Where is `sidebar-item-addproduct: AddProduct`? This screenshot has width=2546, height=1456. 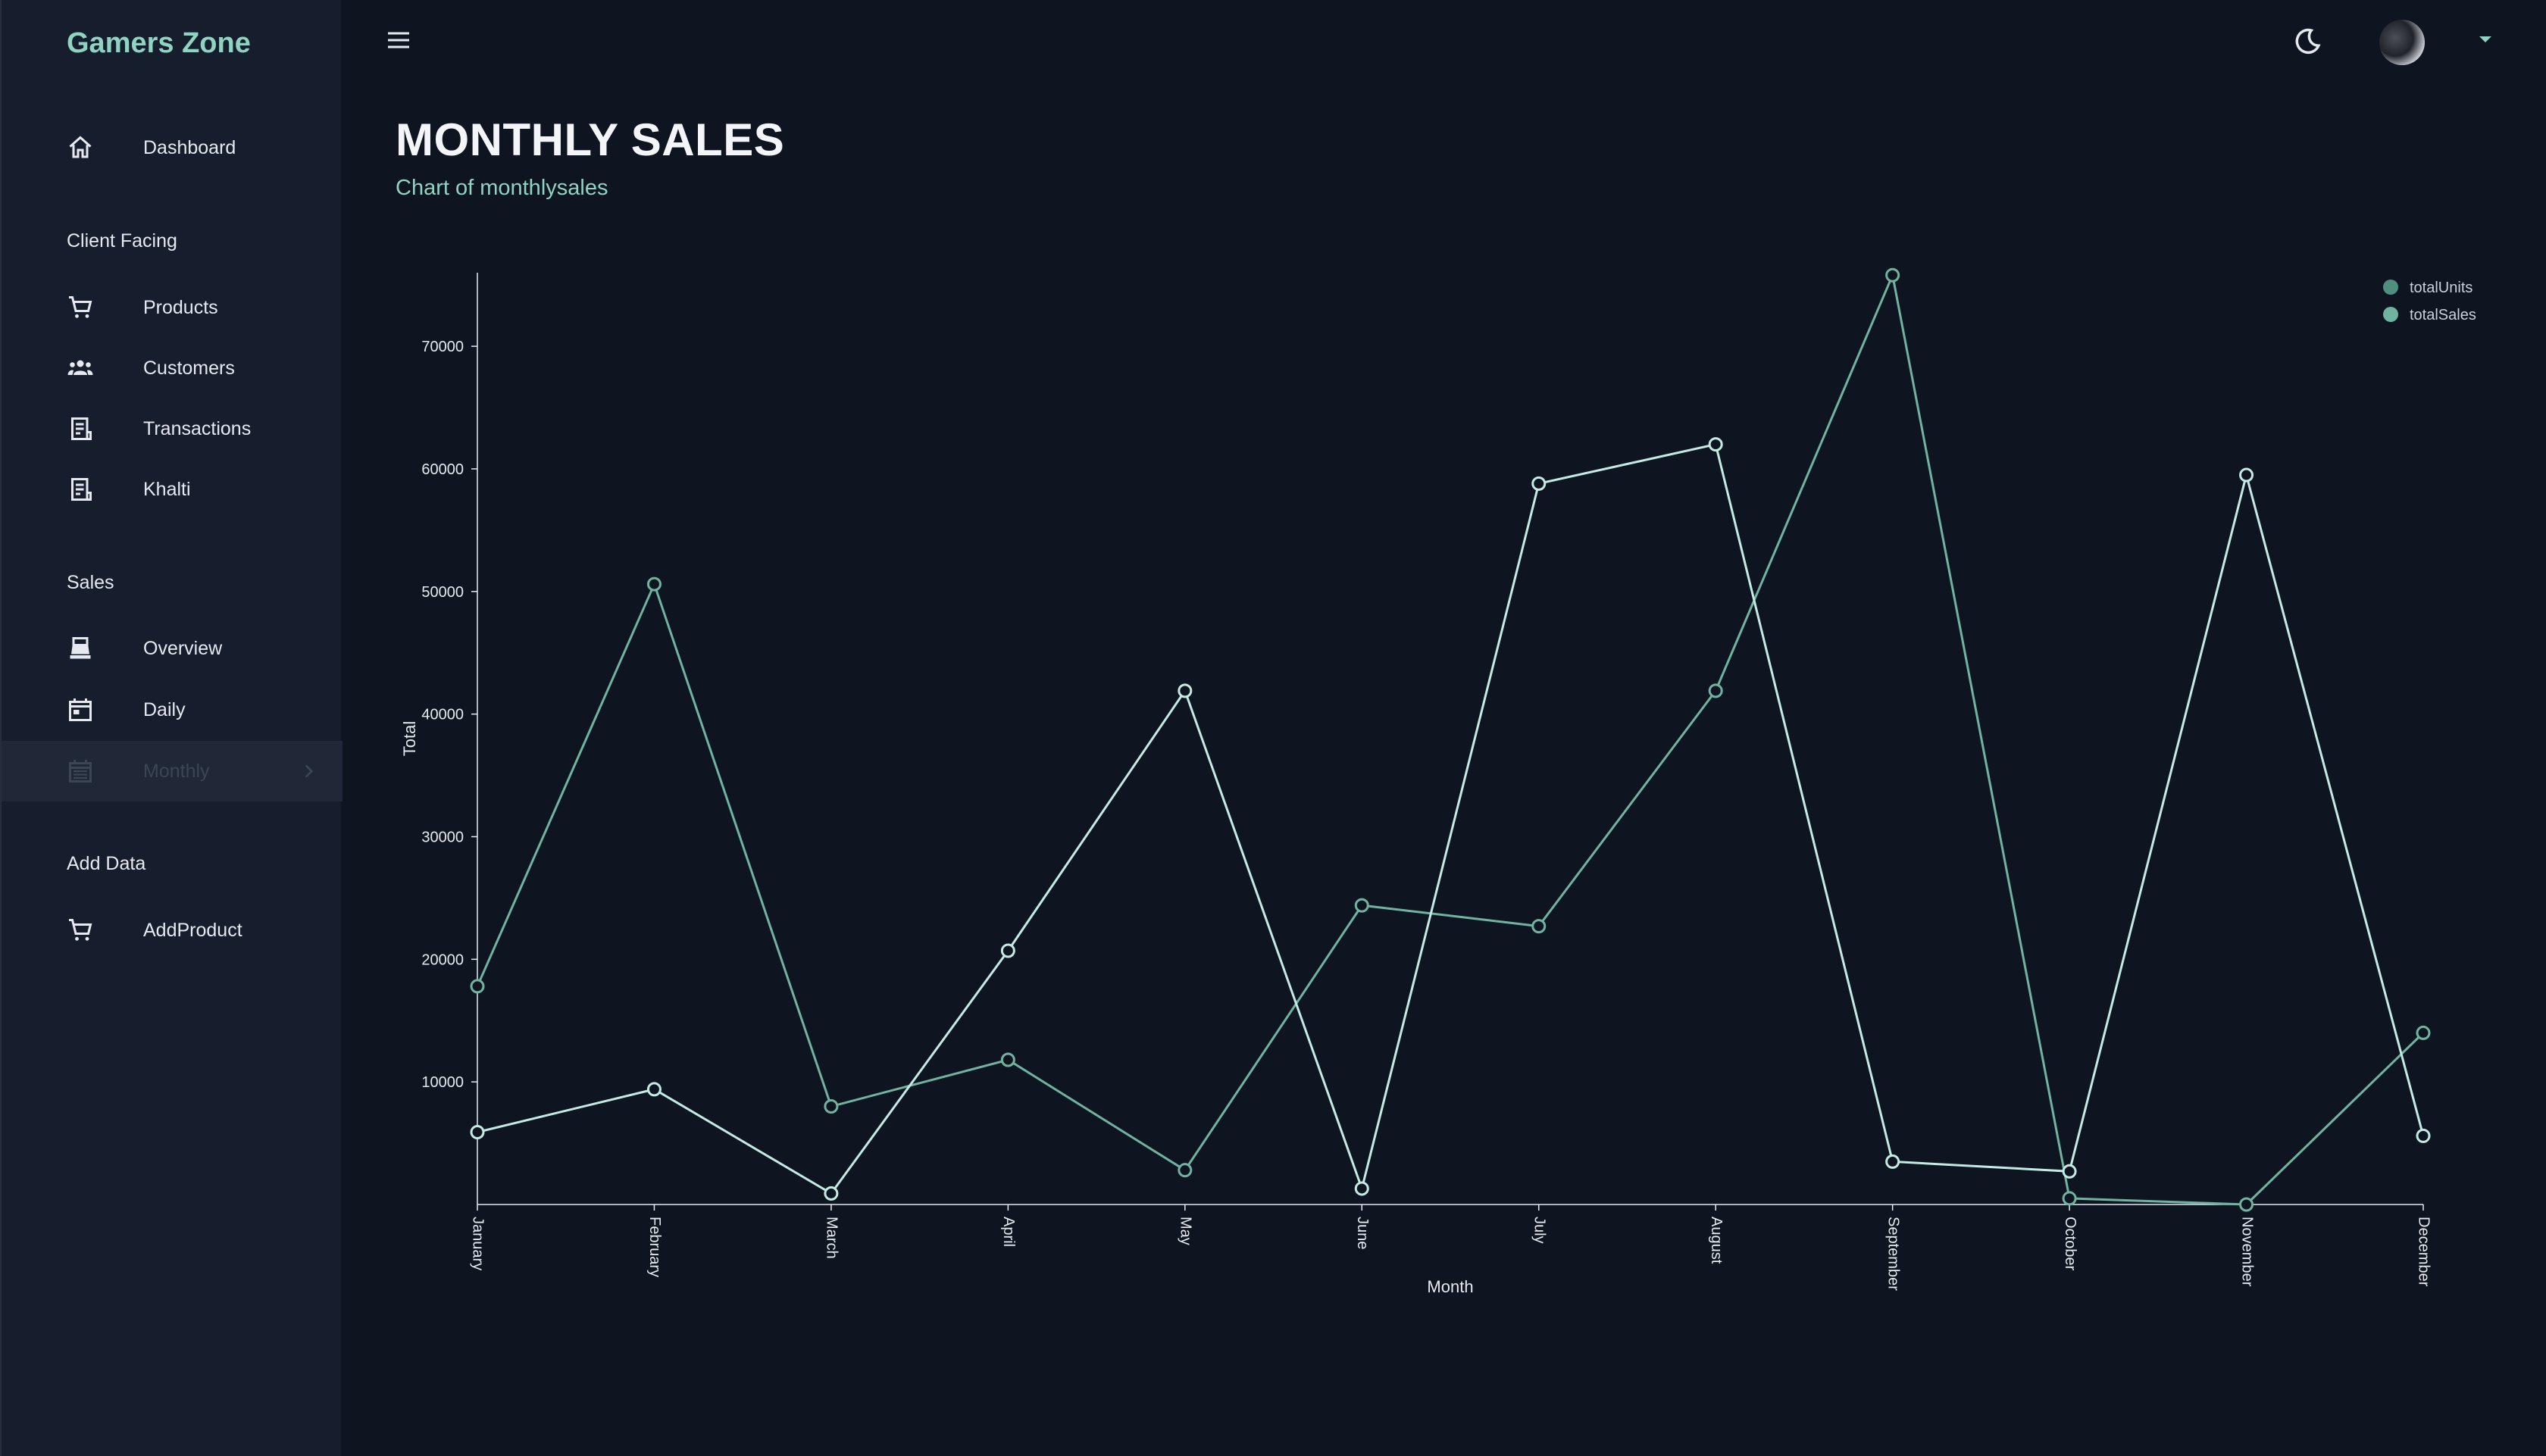
sidebar-item-addproduct: AddProduct is located at coordinates (172, 930).